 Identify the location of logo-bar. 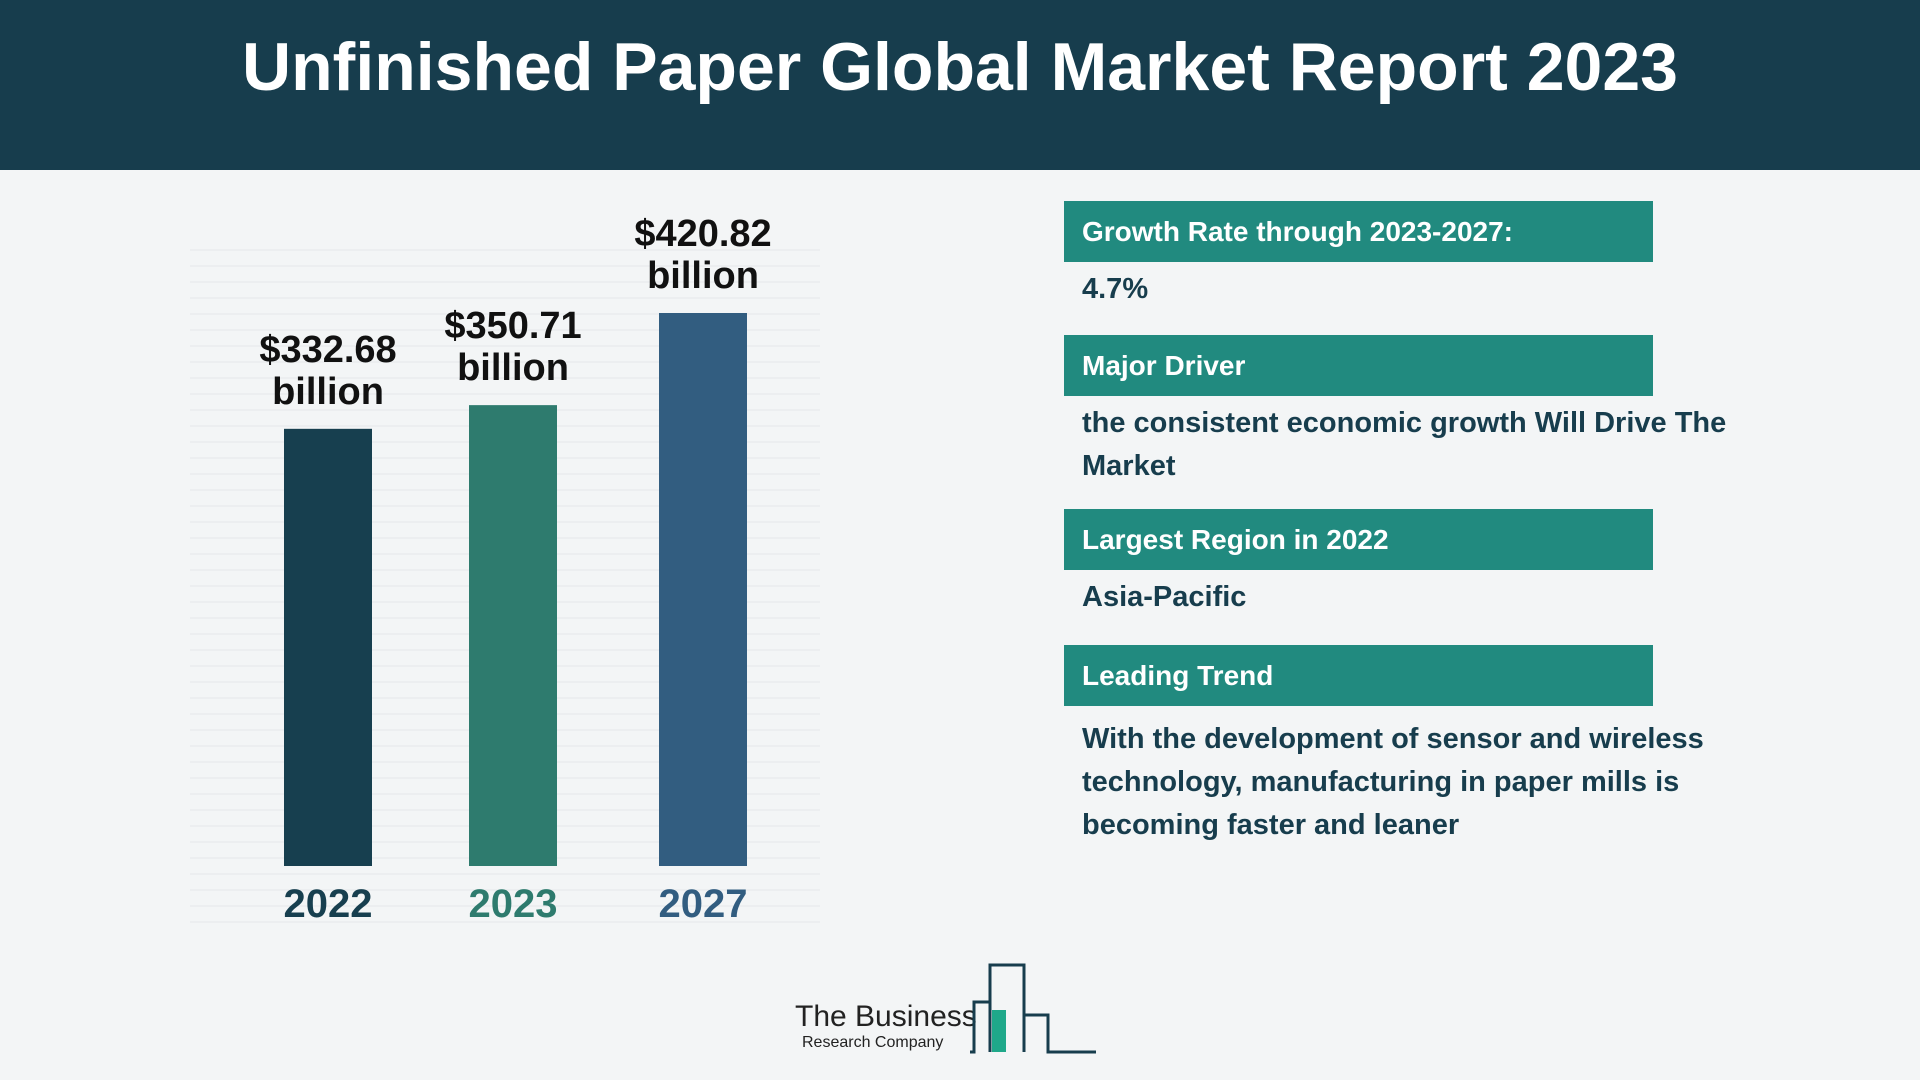
(999, 1031).